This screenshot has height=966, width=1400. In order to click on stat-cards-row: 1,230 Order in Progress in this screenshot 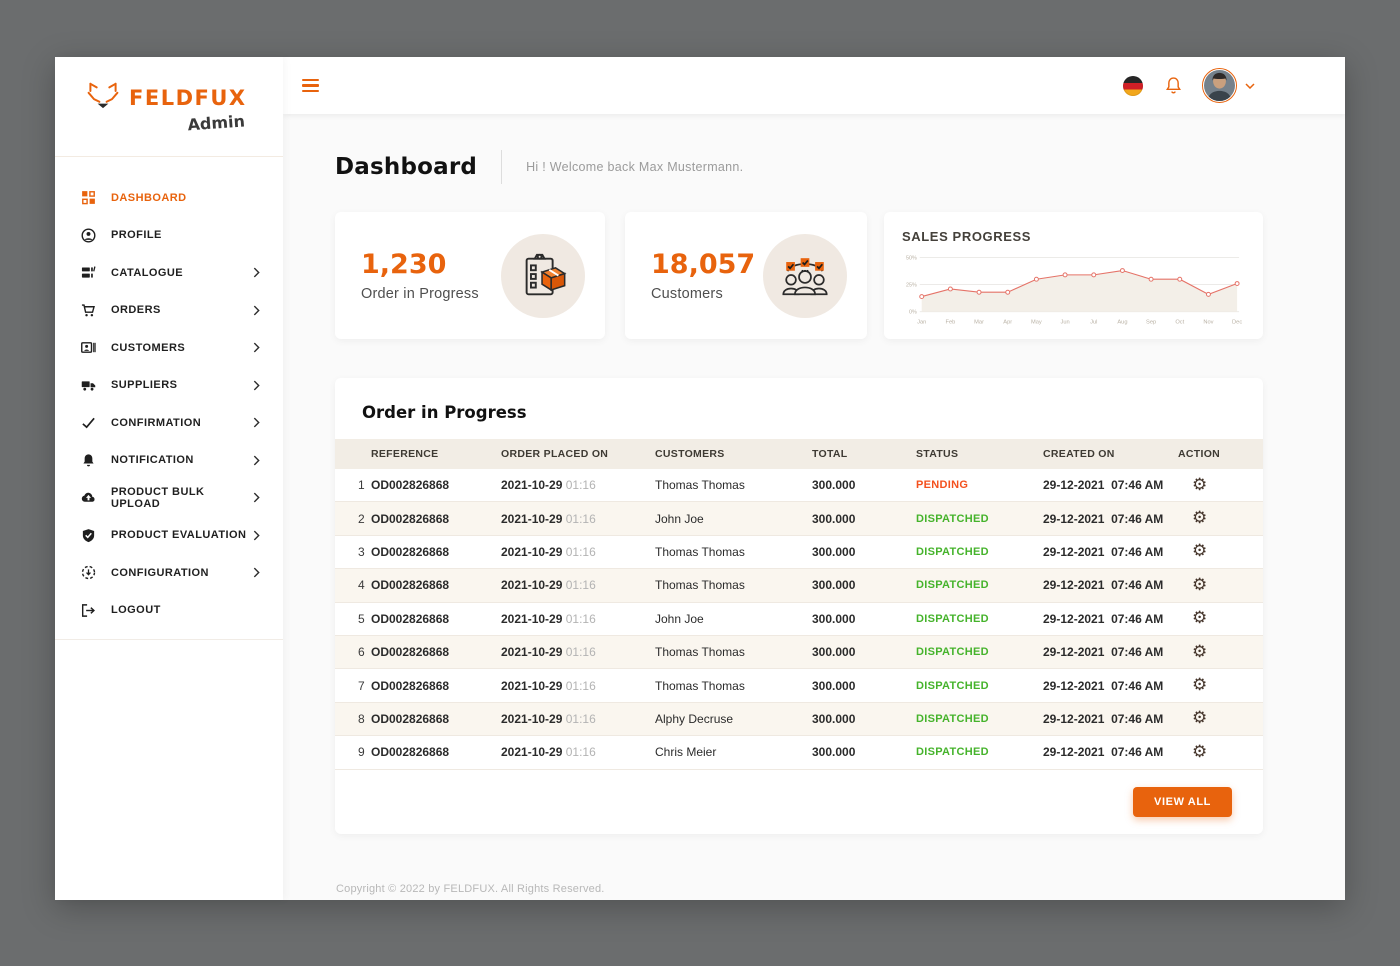, I will do `click(799, 275)`.